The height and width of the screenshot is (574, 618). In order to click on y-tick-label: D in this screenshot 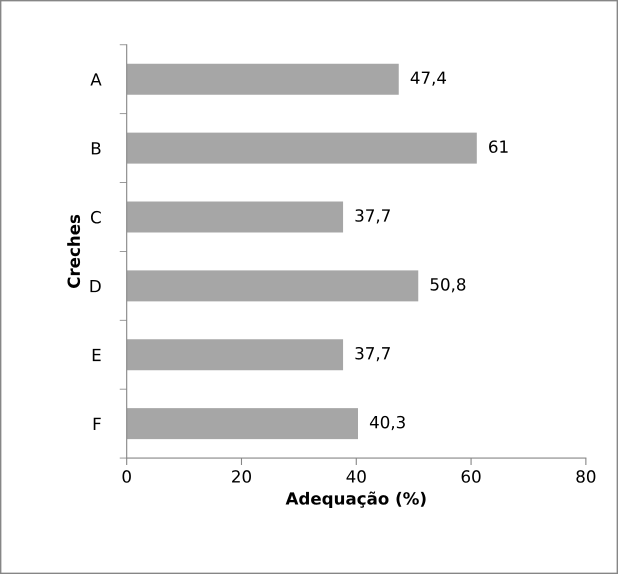, I will do `click(95, 286)`.